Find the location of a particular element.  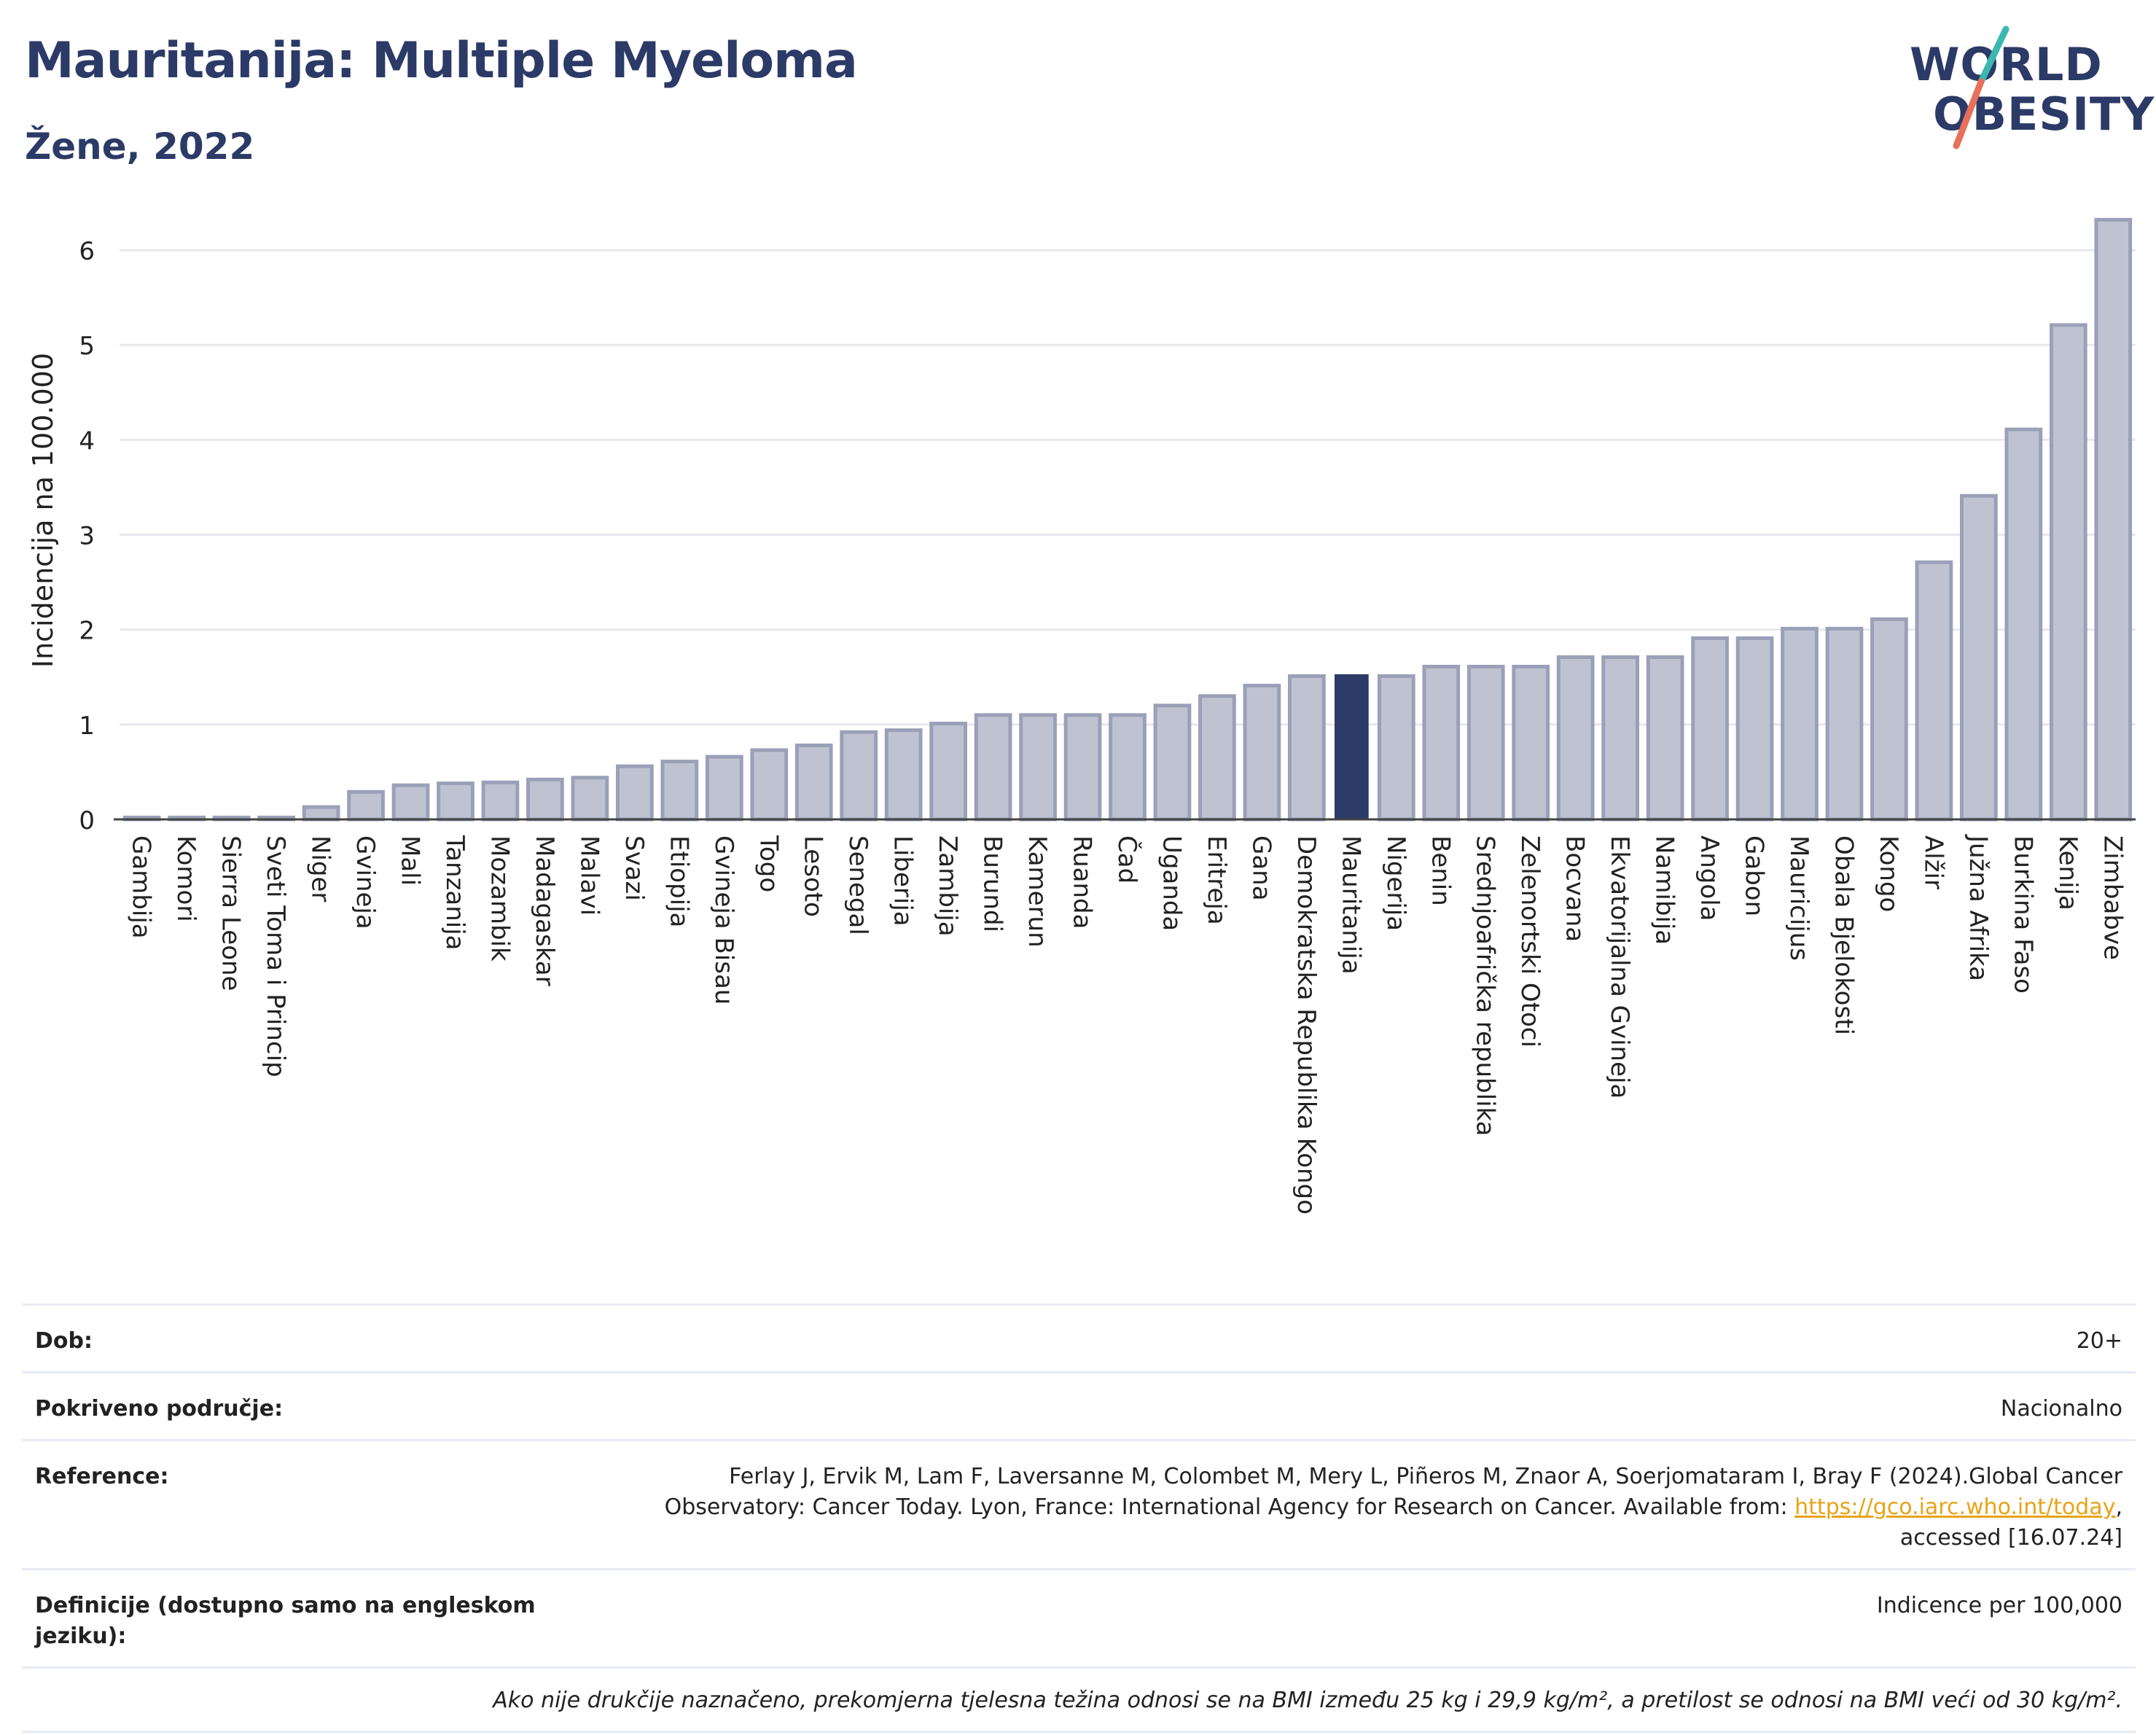

info-row-coverage: Pokriveno područje: Nacionalno is located at coordinates (1079, 1405).